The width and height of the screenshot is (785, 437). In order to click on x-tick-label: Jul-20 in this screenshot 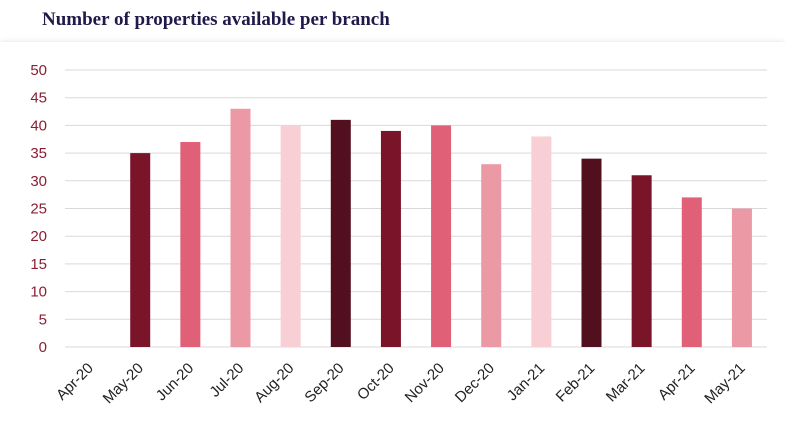, I will do `click(226, 380)`.